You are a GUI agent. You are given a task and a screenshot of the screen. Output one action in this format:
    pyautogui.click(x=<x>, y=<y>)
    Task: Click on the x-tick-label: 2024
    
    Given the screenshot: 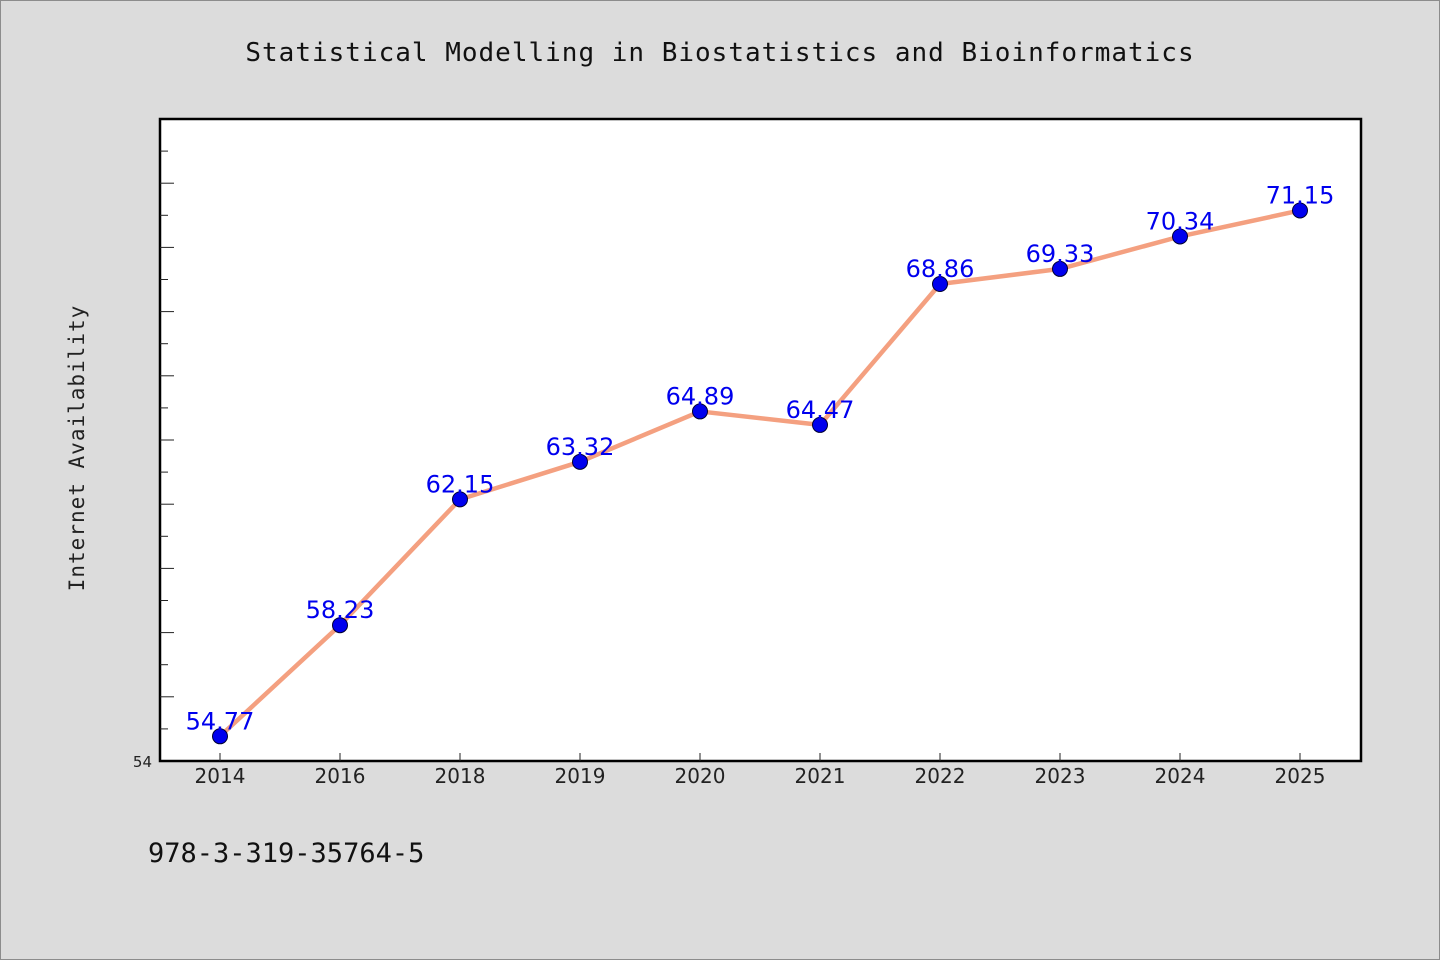 What is the action you would take?
    pyautogui.click(x=1180, y=776)
    